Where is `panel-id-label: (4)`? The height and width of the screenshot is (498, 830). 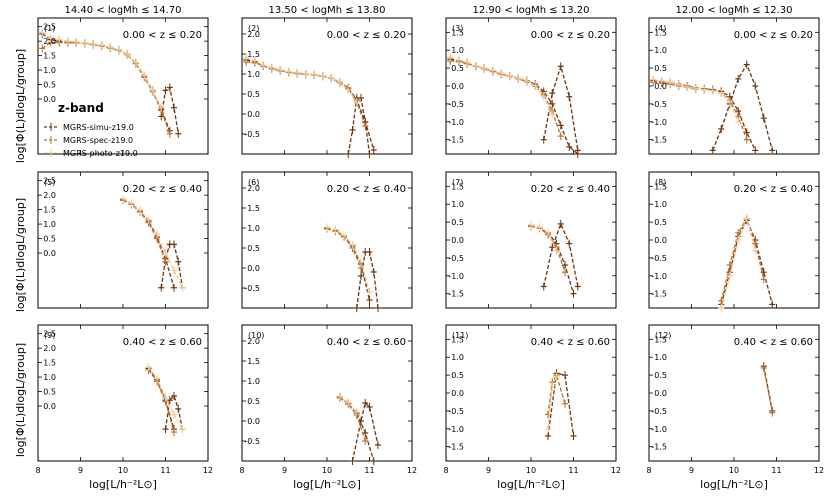 panel-id-label: (4) is located at coordinates (660, 28).